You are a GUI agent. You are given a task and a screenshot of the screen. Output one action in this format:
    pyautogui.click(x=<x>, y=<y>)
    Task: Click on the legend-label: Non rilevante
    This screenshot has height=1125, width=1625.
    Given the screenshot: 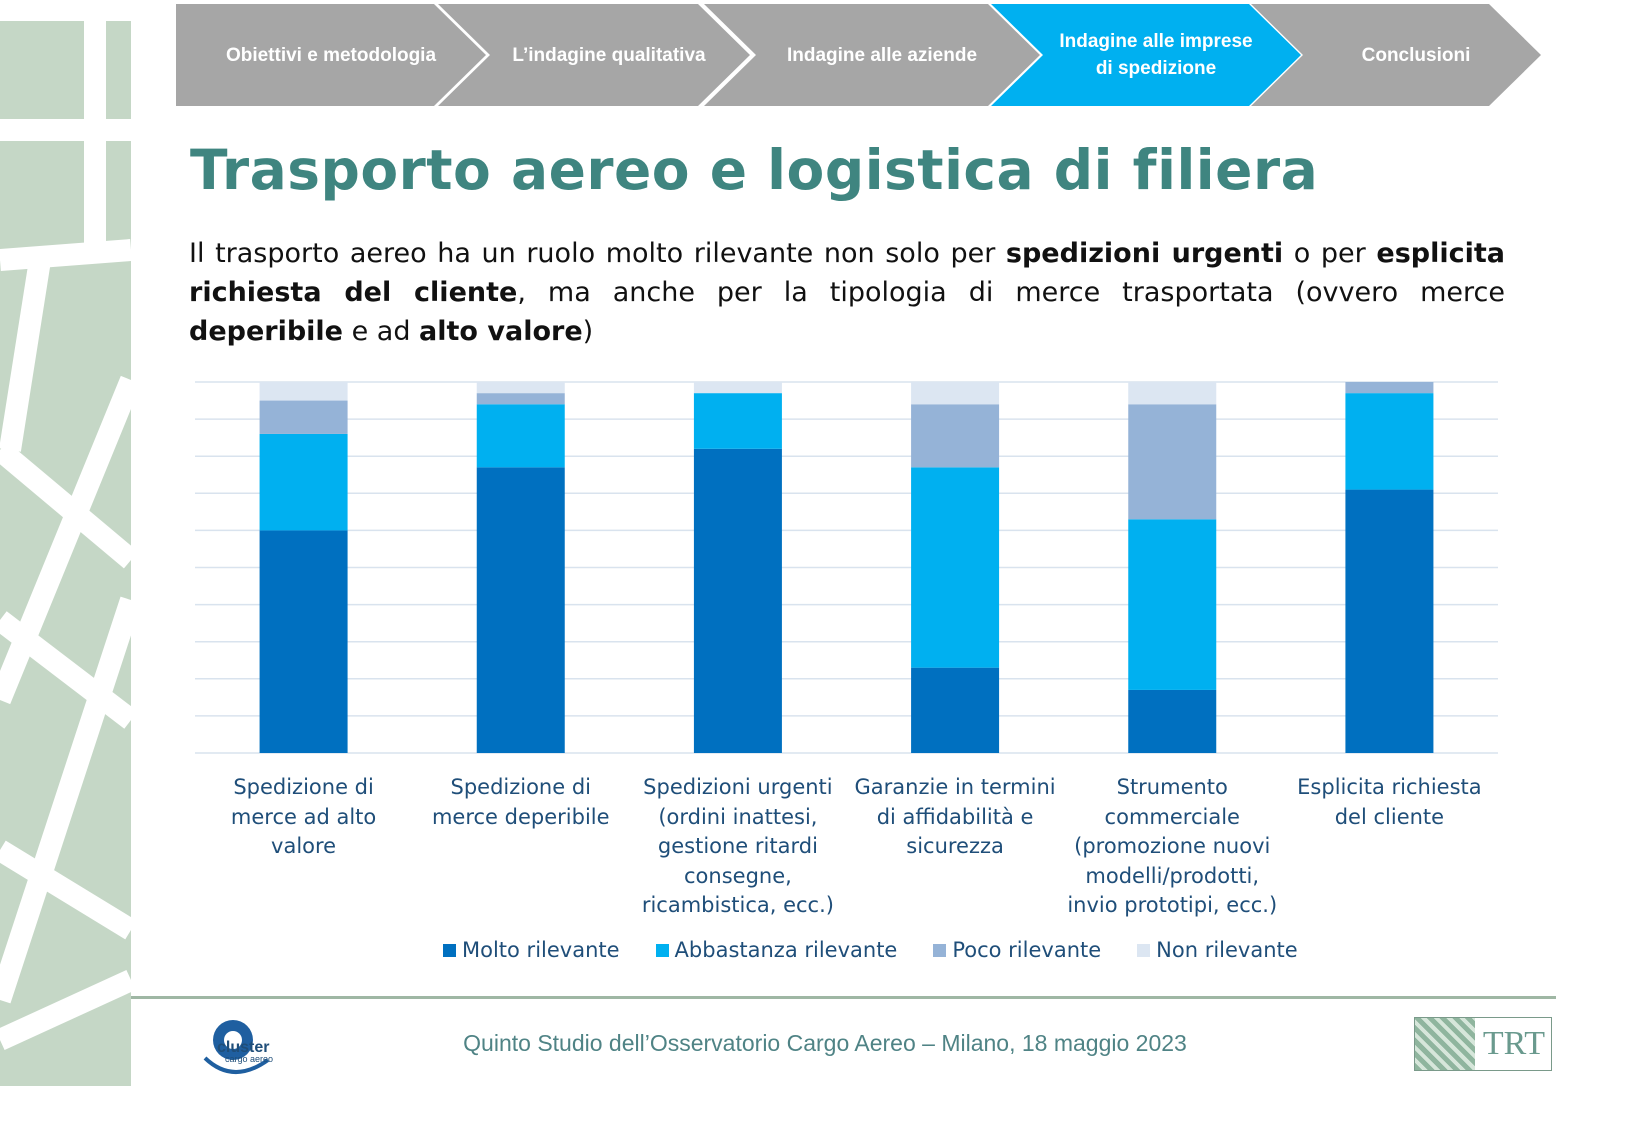 What is the action you would take?
    pyautogui.click(x=1227, y=950)
    